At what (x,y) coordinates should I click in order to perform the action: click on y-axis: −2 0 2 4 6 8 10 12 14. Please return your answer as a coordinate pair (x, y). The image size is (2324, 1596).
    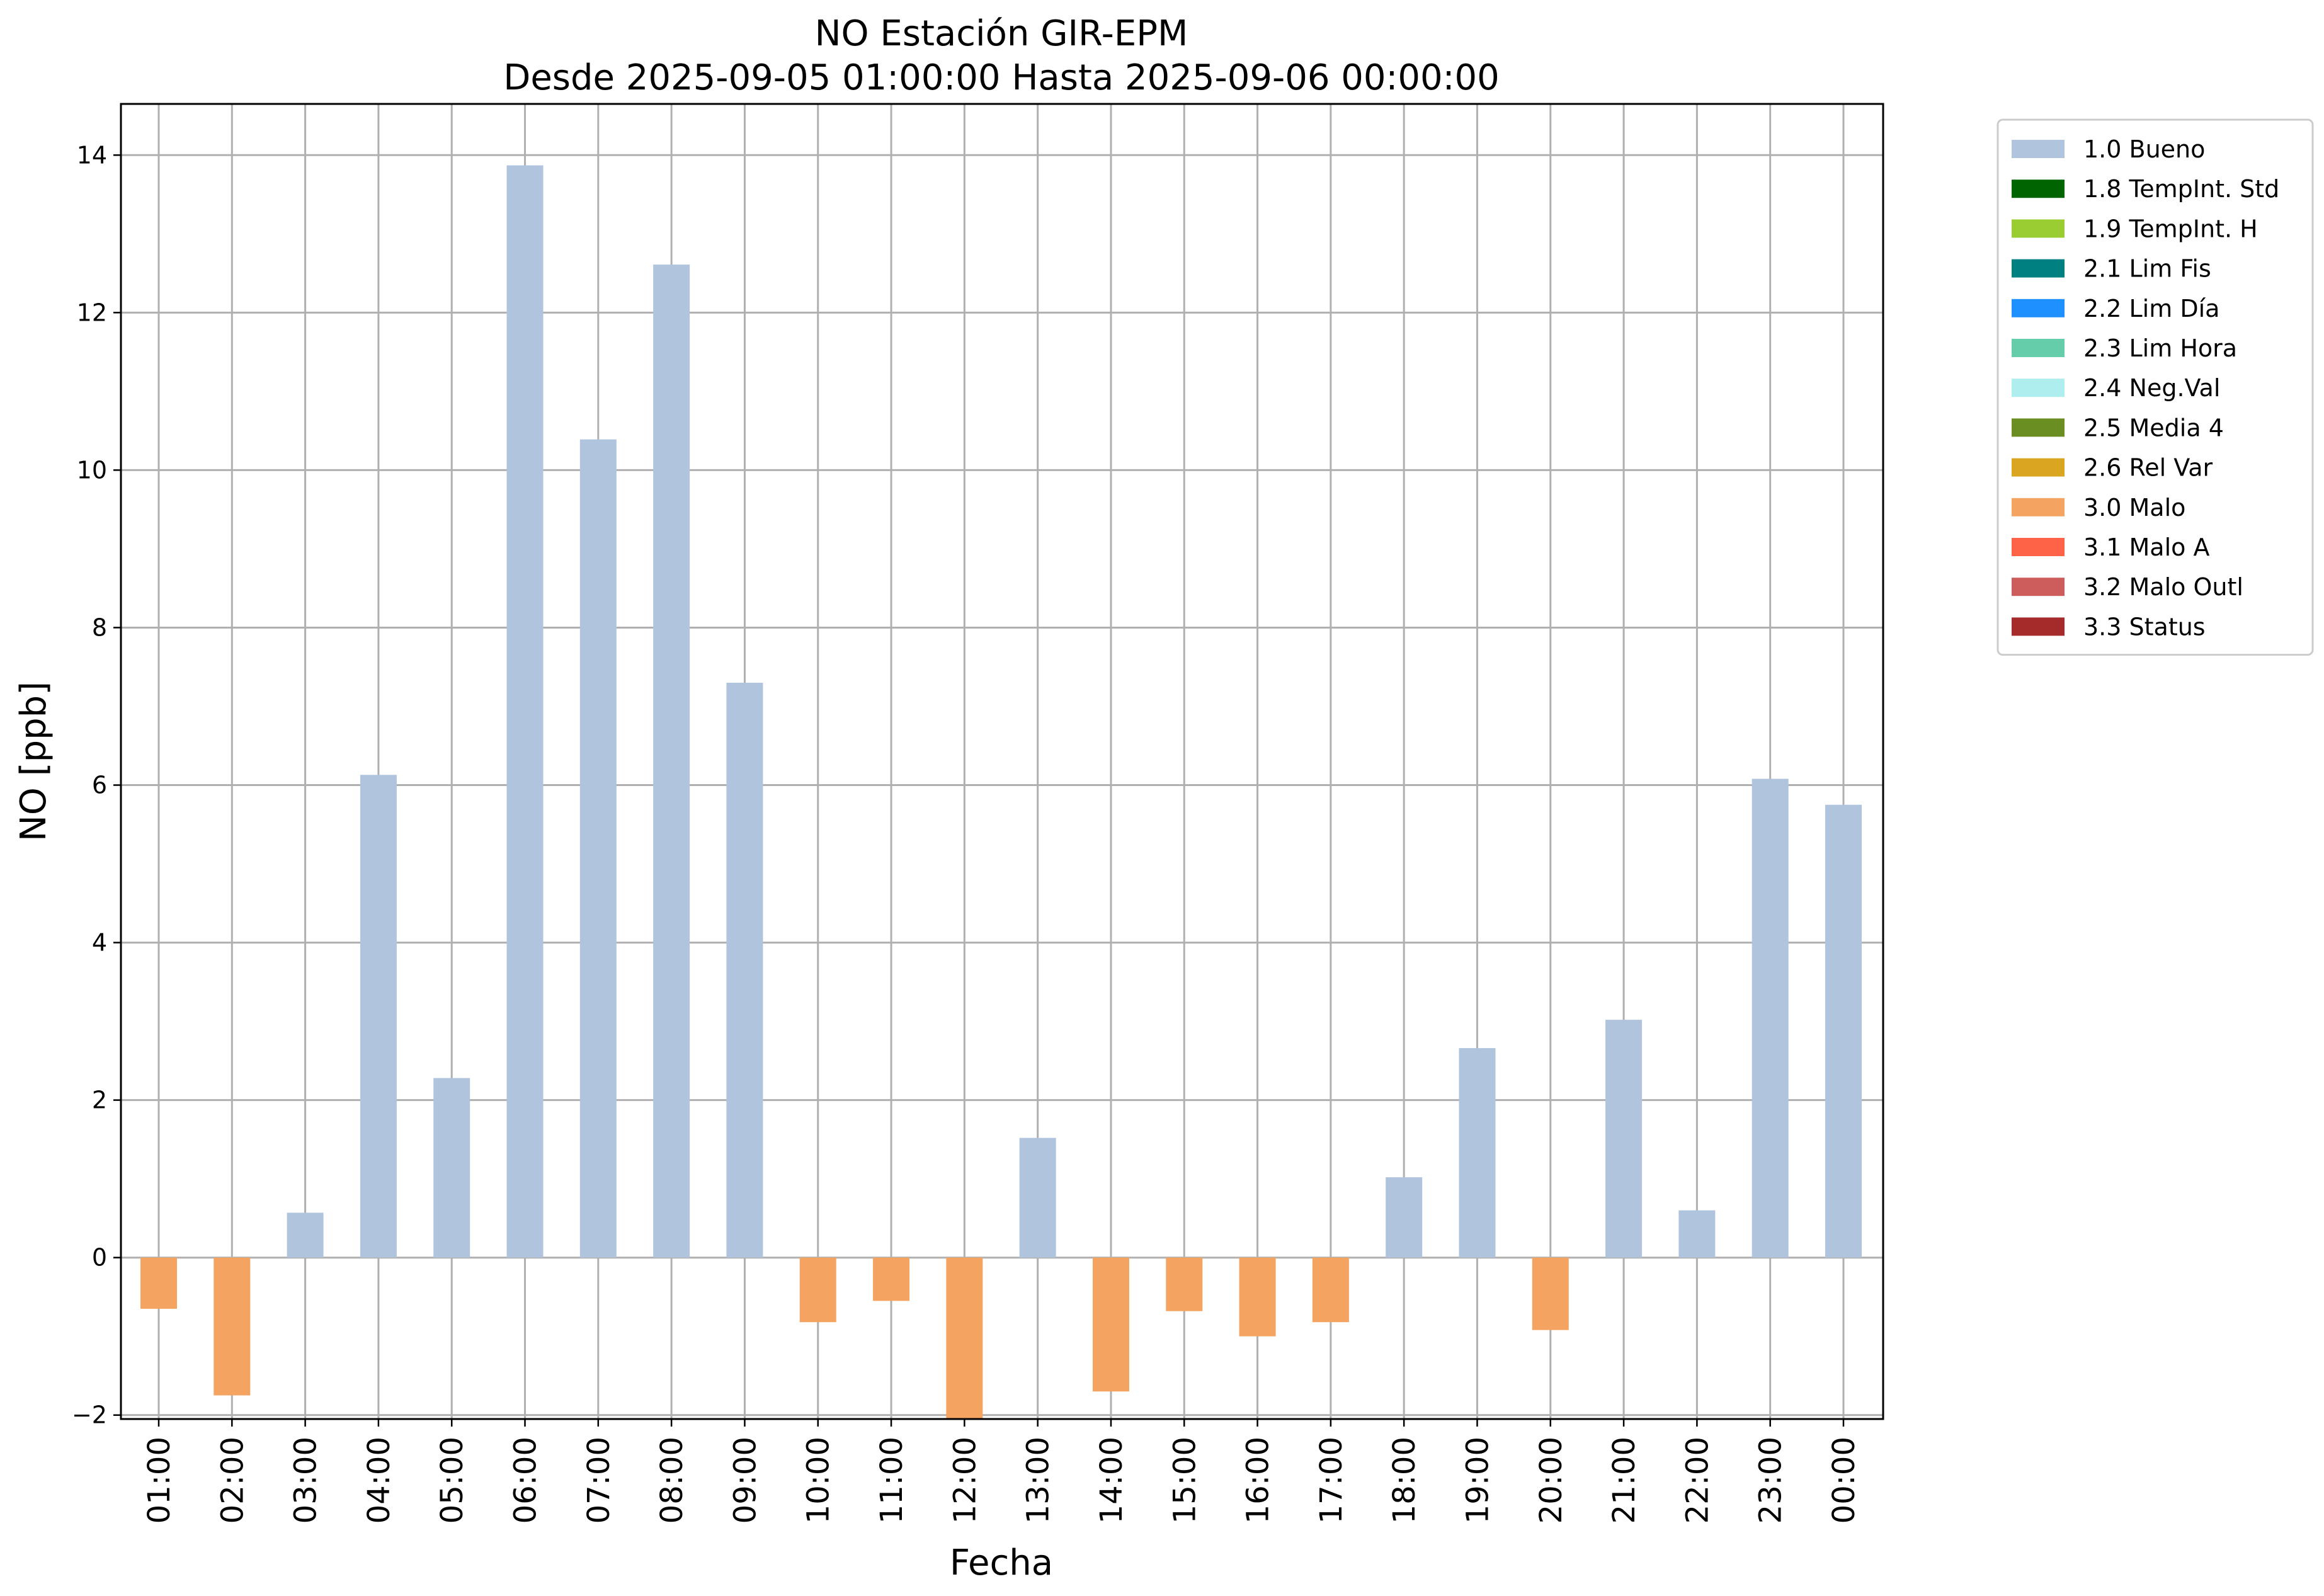
    Looking at the image, I should click on (97, 785).